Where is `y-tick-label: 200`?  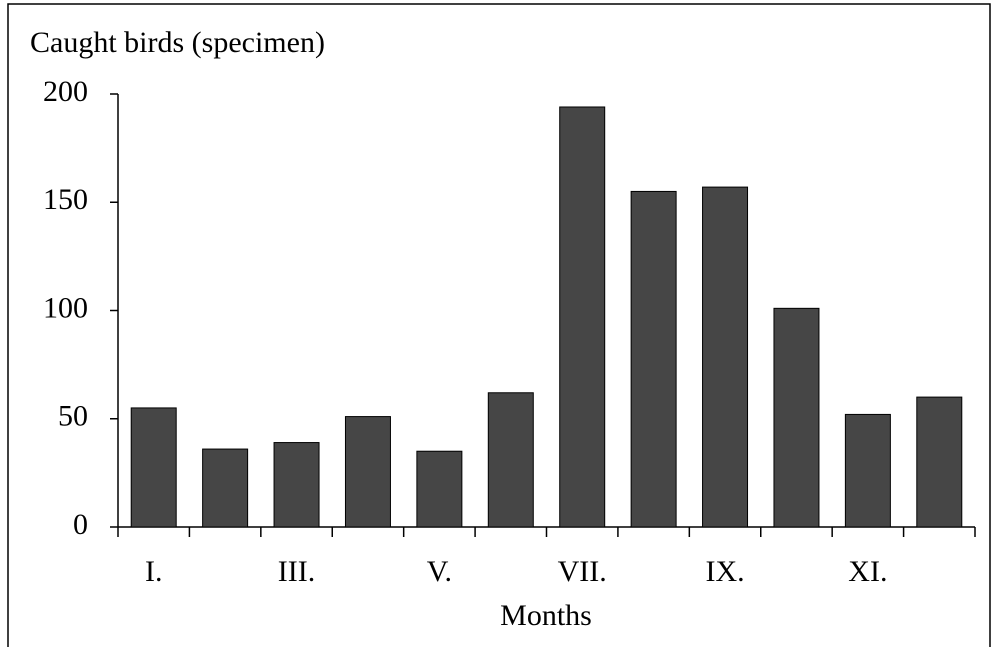
y-tick-label: 200 is located at coordinates (65, 91).